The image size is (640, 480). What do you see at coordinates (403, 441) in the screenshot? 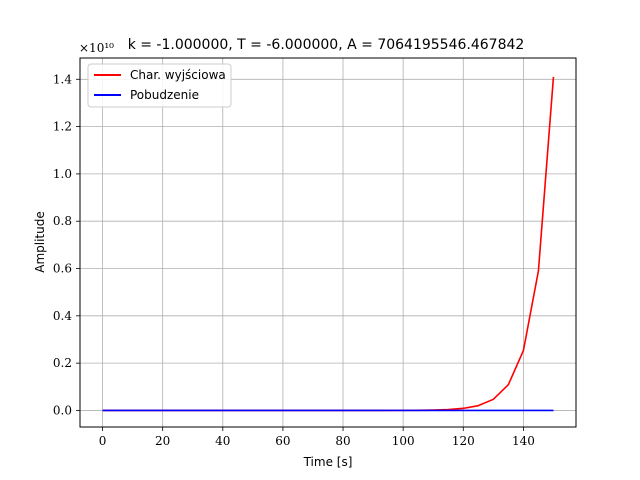
I see `x-tick-label: 100` at bounding box center [403, 441].